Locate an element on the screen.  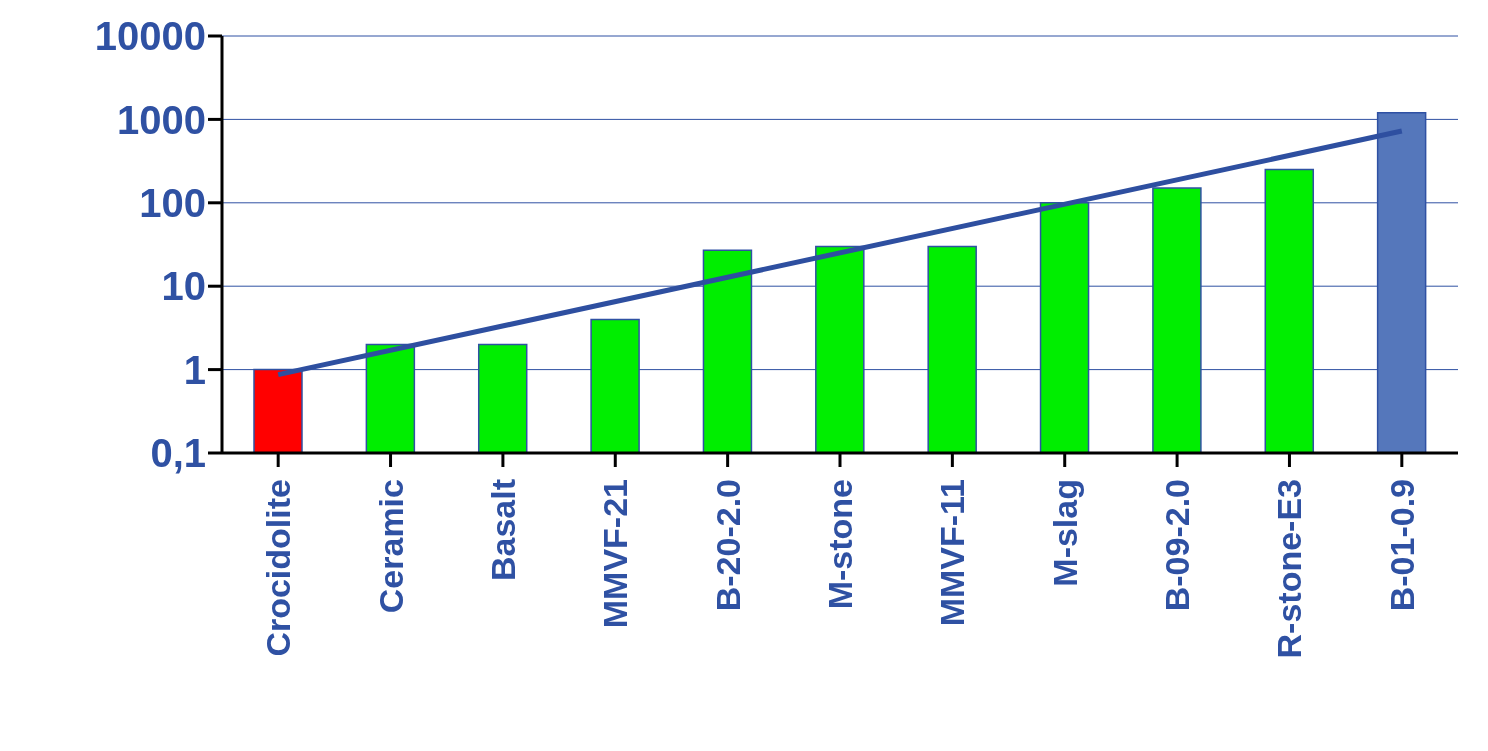
x-tick-label: Crocidolite is located at coordinates (278, 568).